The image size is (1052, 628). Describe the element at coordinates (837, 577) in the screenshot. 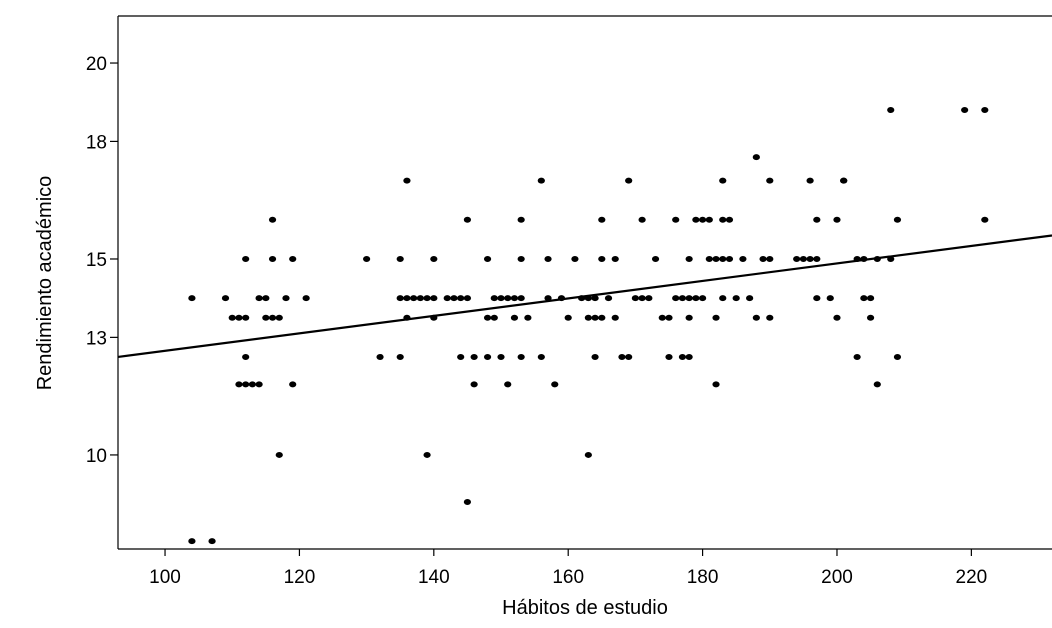

I see `x-tick-label: 200` at that location.